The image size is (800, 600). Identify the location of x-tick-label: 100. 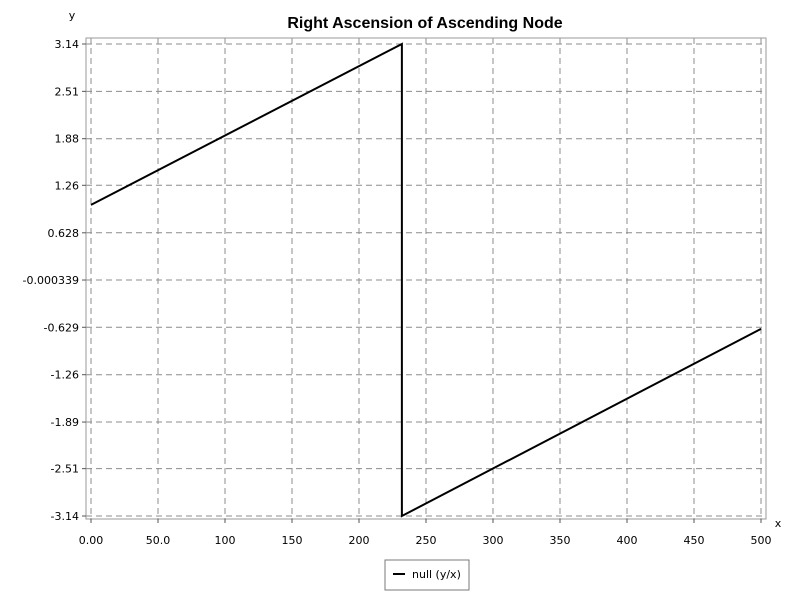
(225, 540).